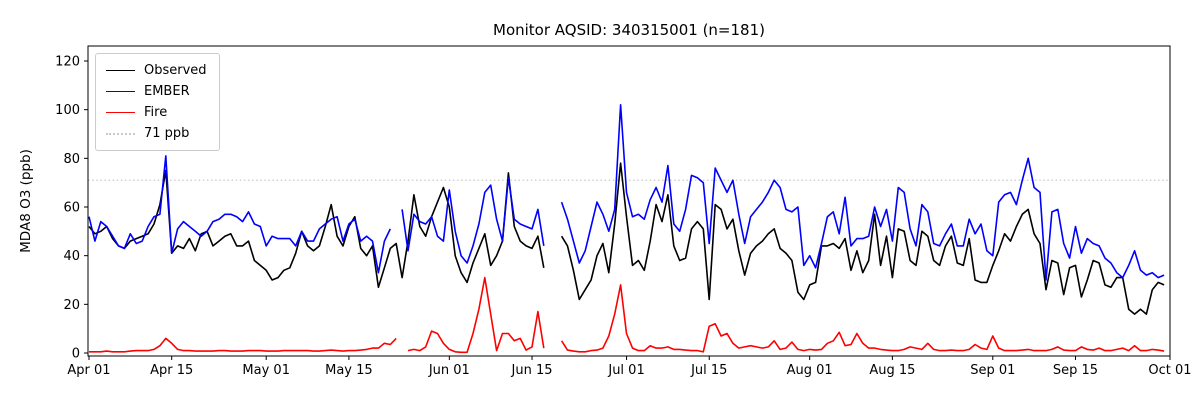 The width and height of the screenshot is (1200, 400). Describe the element at coordinates (67, 110) in the screenshot. I see `y-tick-label: 100` at that location.